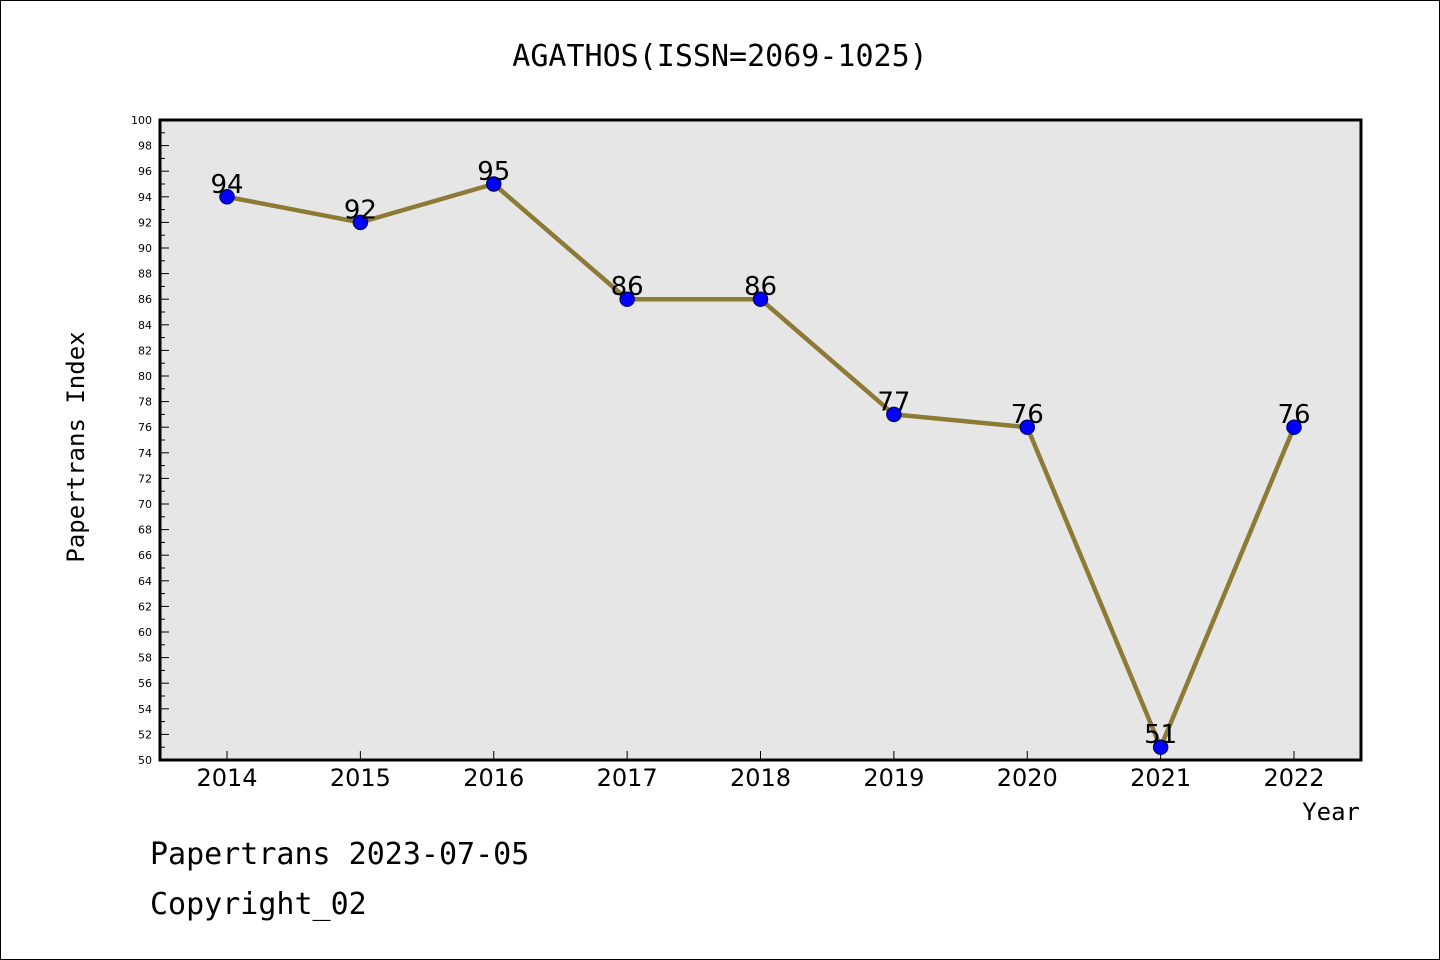 This screenshot has width=1440, height=960. I want to click on y-axis-label: Papertrans Index, so click(76, 446).